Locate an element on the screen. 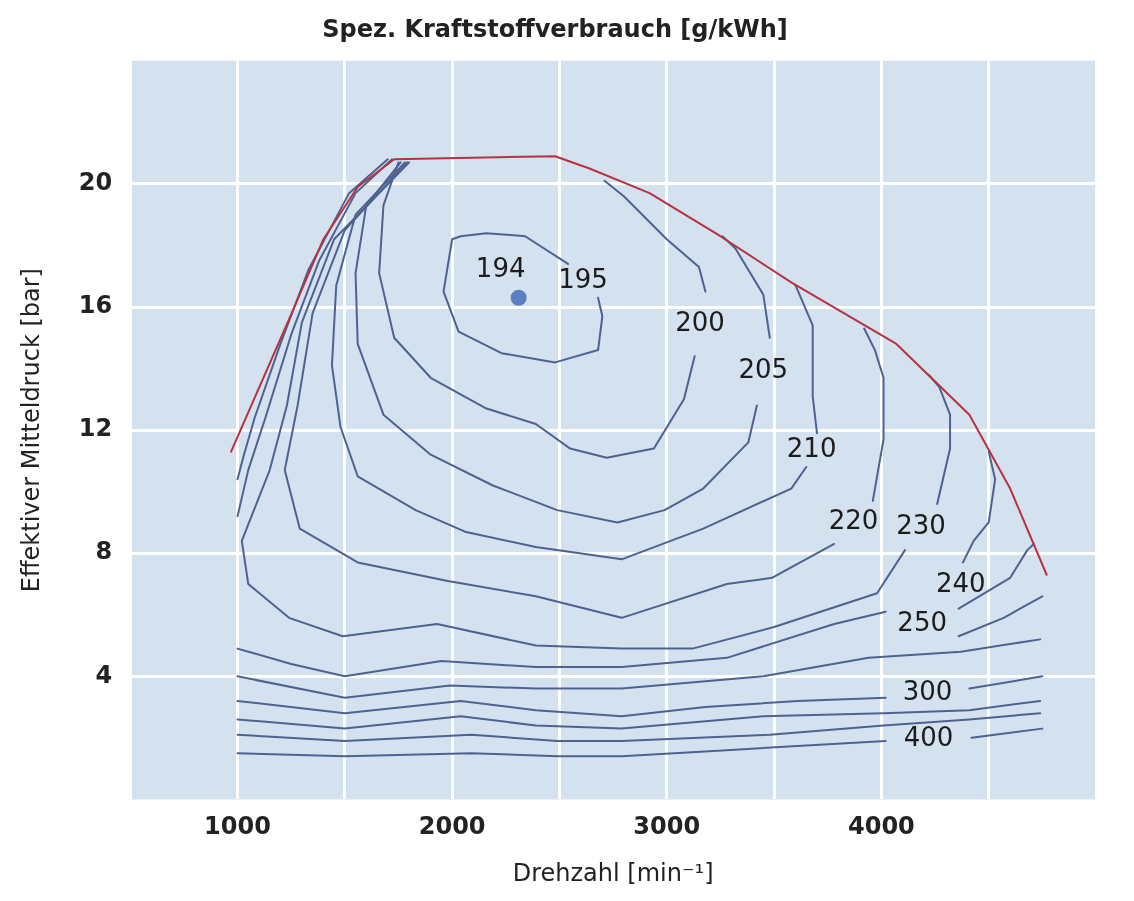 Image resolution: width=1134 pixels, height=901 pixels. series-label: 250 is located at coordinates (922, 621).